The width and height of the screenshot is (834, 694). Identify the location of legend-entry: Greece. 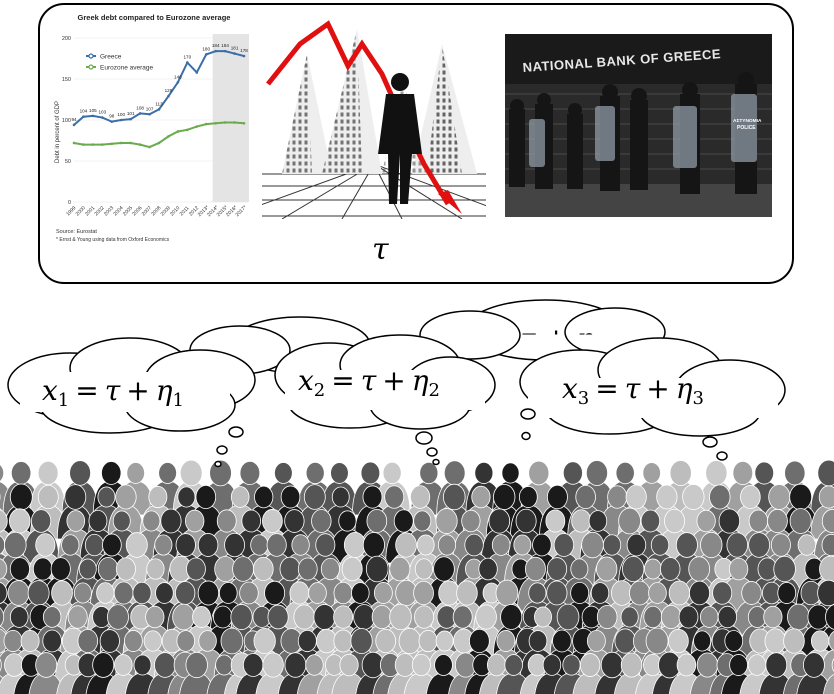
(111, 57).